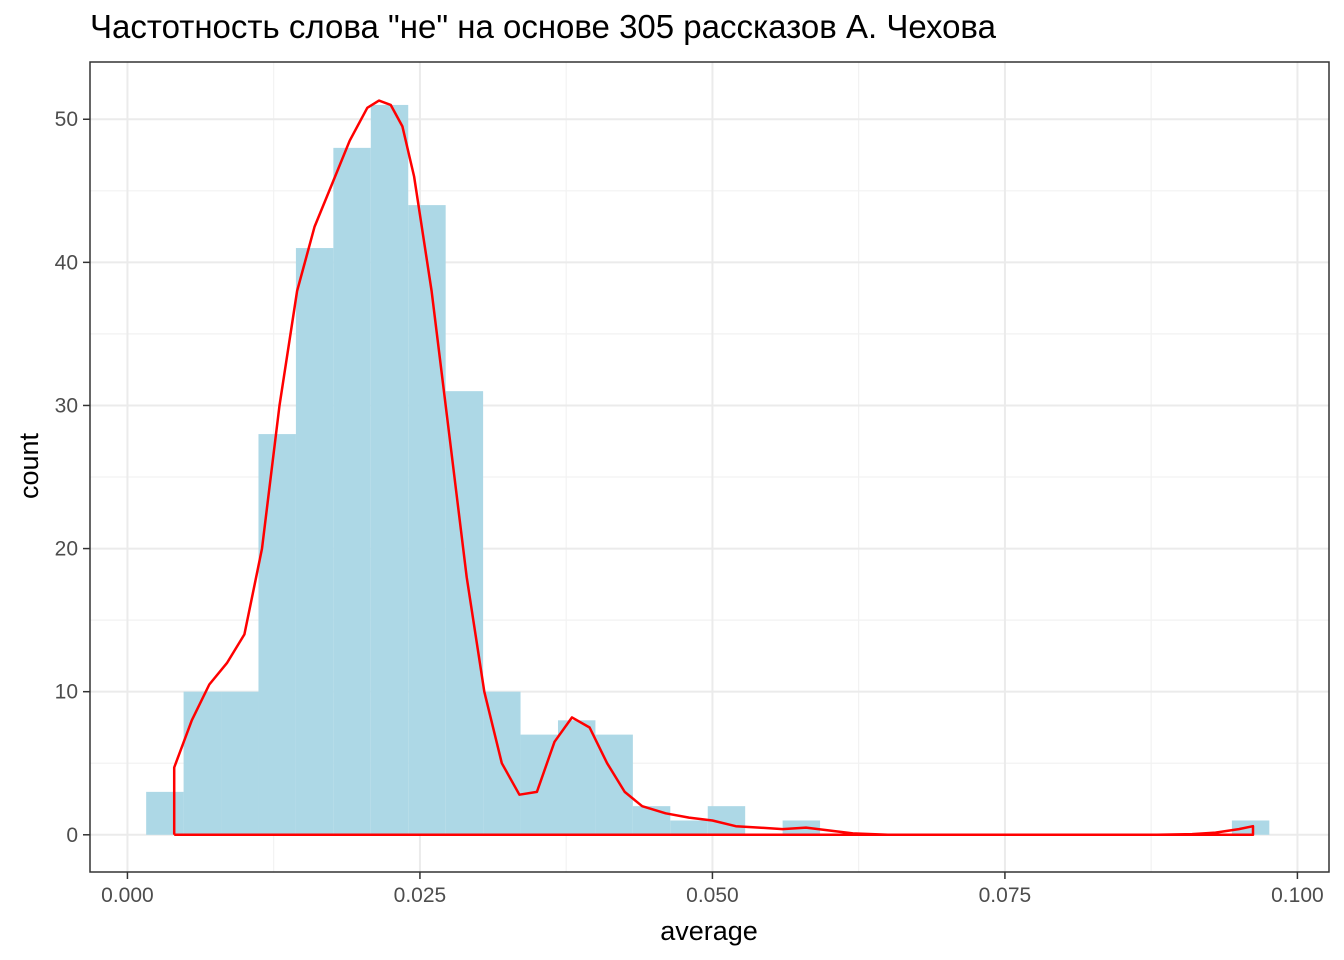  Describe the element at coordinates (29, 465) in the screenshot. I see `y-axis-label: count` at that location.